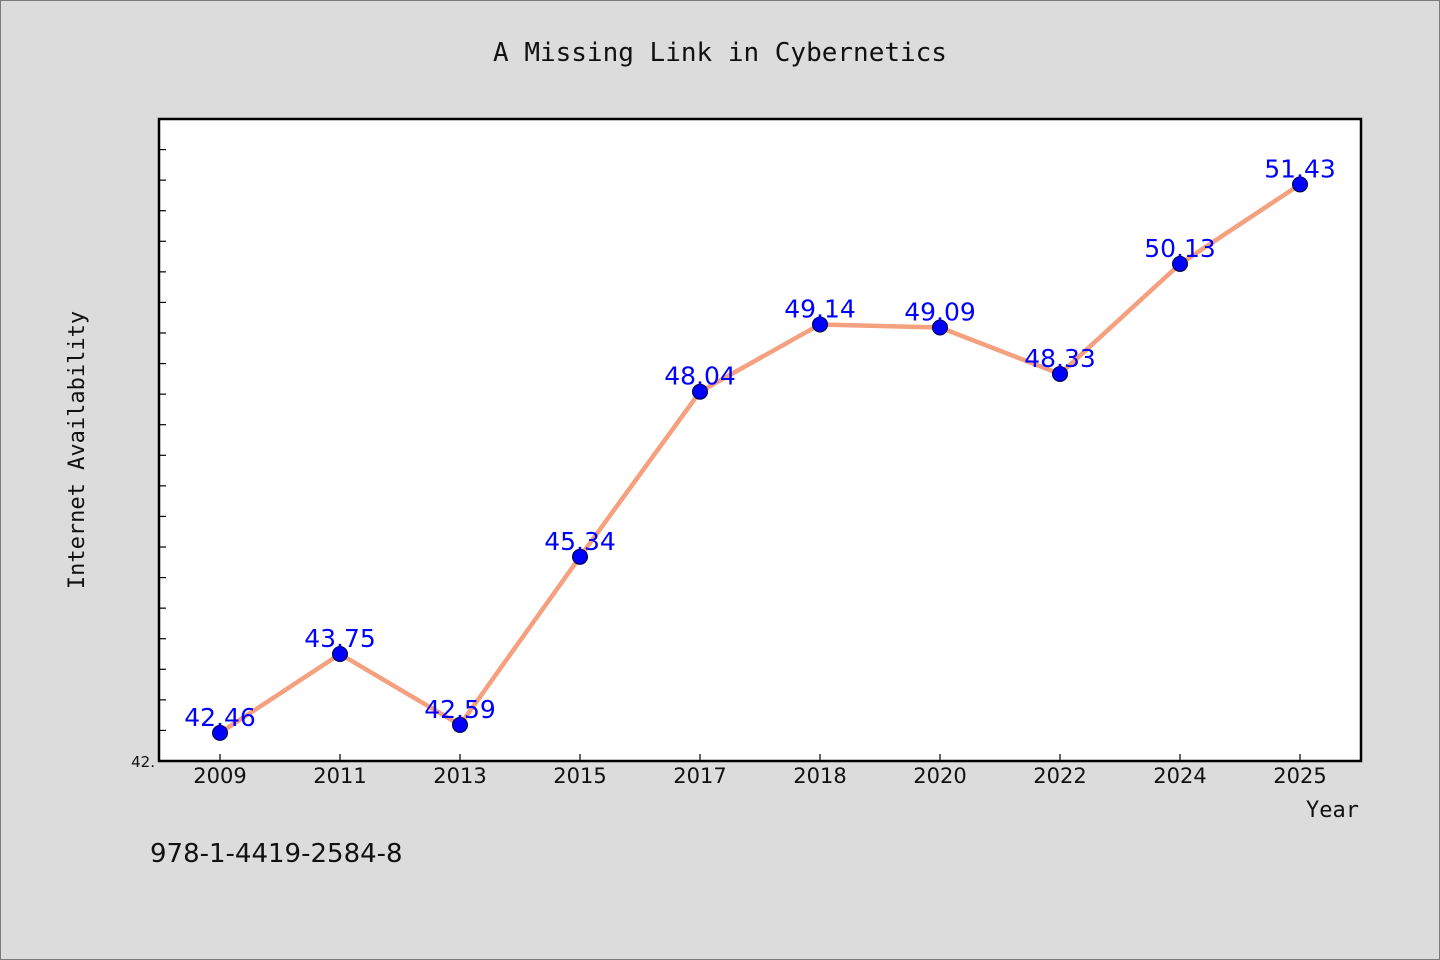  I want to click on x-tick-label: 2024, so click(1179, 776).